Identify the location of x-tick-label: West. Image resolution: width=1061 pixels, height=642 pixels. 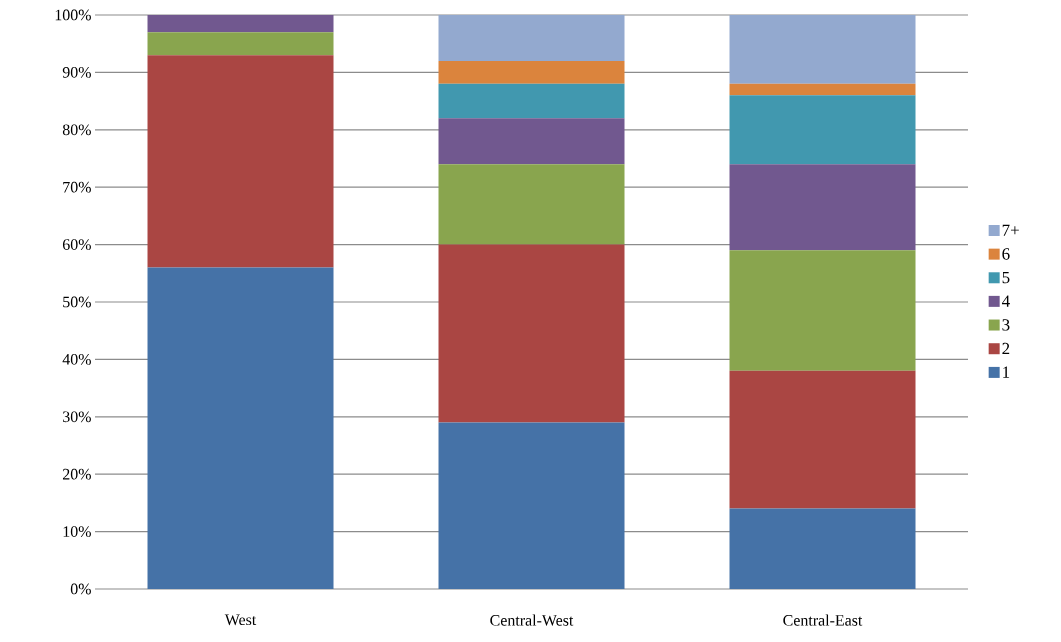
(240, 620).